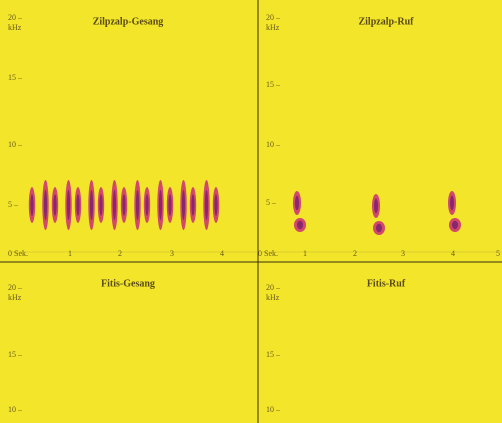 The width and height of the screenshot is (502, 423). Describe the element at coordinates (386, 283) in the screenshot. I see `panel-title: Fitis-Ruf` at that location.